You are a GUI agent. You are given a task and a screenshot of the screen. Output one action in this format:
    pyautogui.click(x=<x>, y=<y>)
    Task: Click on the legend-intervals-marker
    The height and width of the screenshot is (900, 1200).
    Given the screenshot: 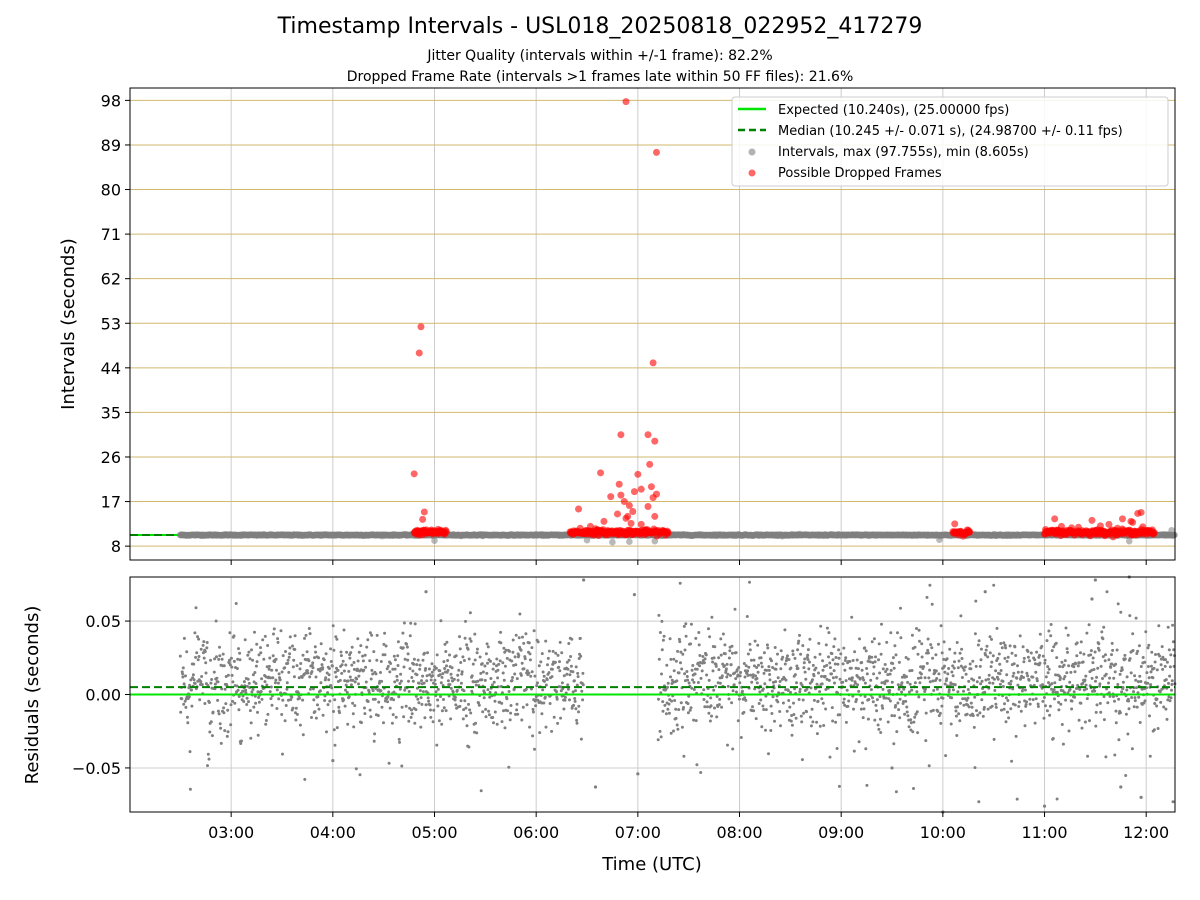 What is the action you would take?
    pyautogui.click(x=752, y=152)
    